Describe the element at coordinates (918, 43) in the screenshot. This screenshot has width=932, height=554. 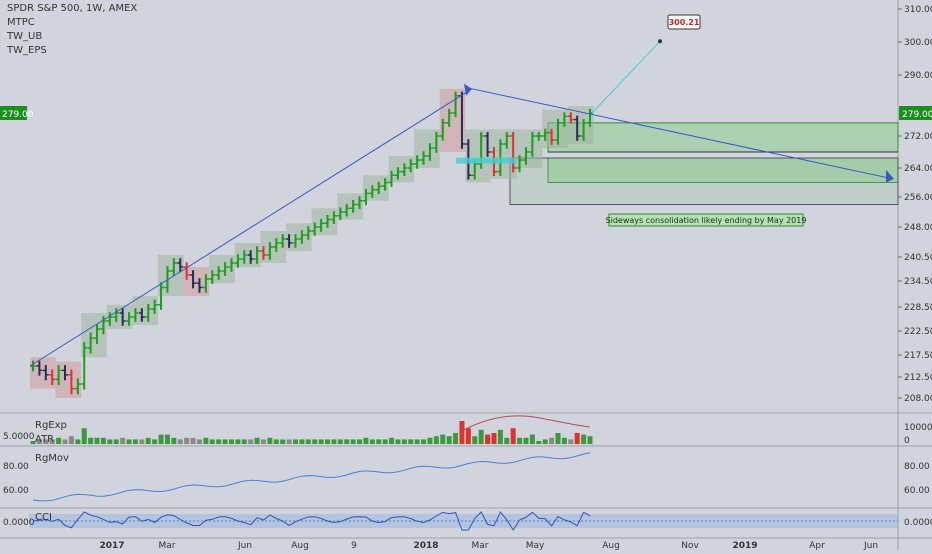
I see `price-tick-label: 300.00` at that location.